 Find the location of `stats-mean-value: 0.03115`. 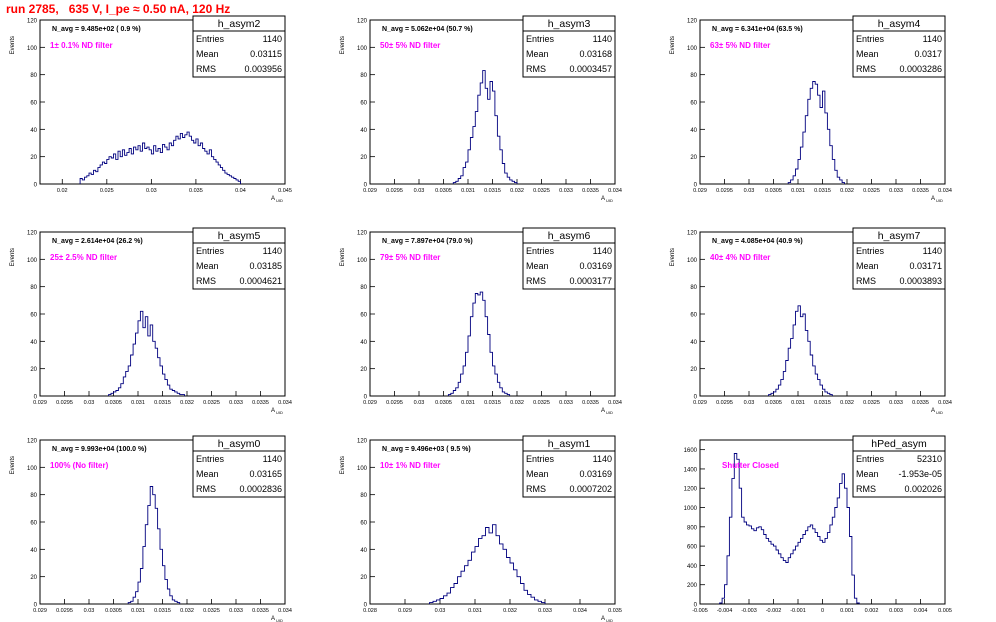

stats-mean-value: 0.03115 is located at coordinates (266, 54).